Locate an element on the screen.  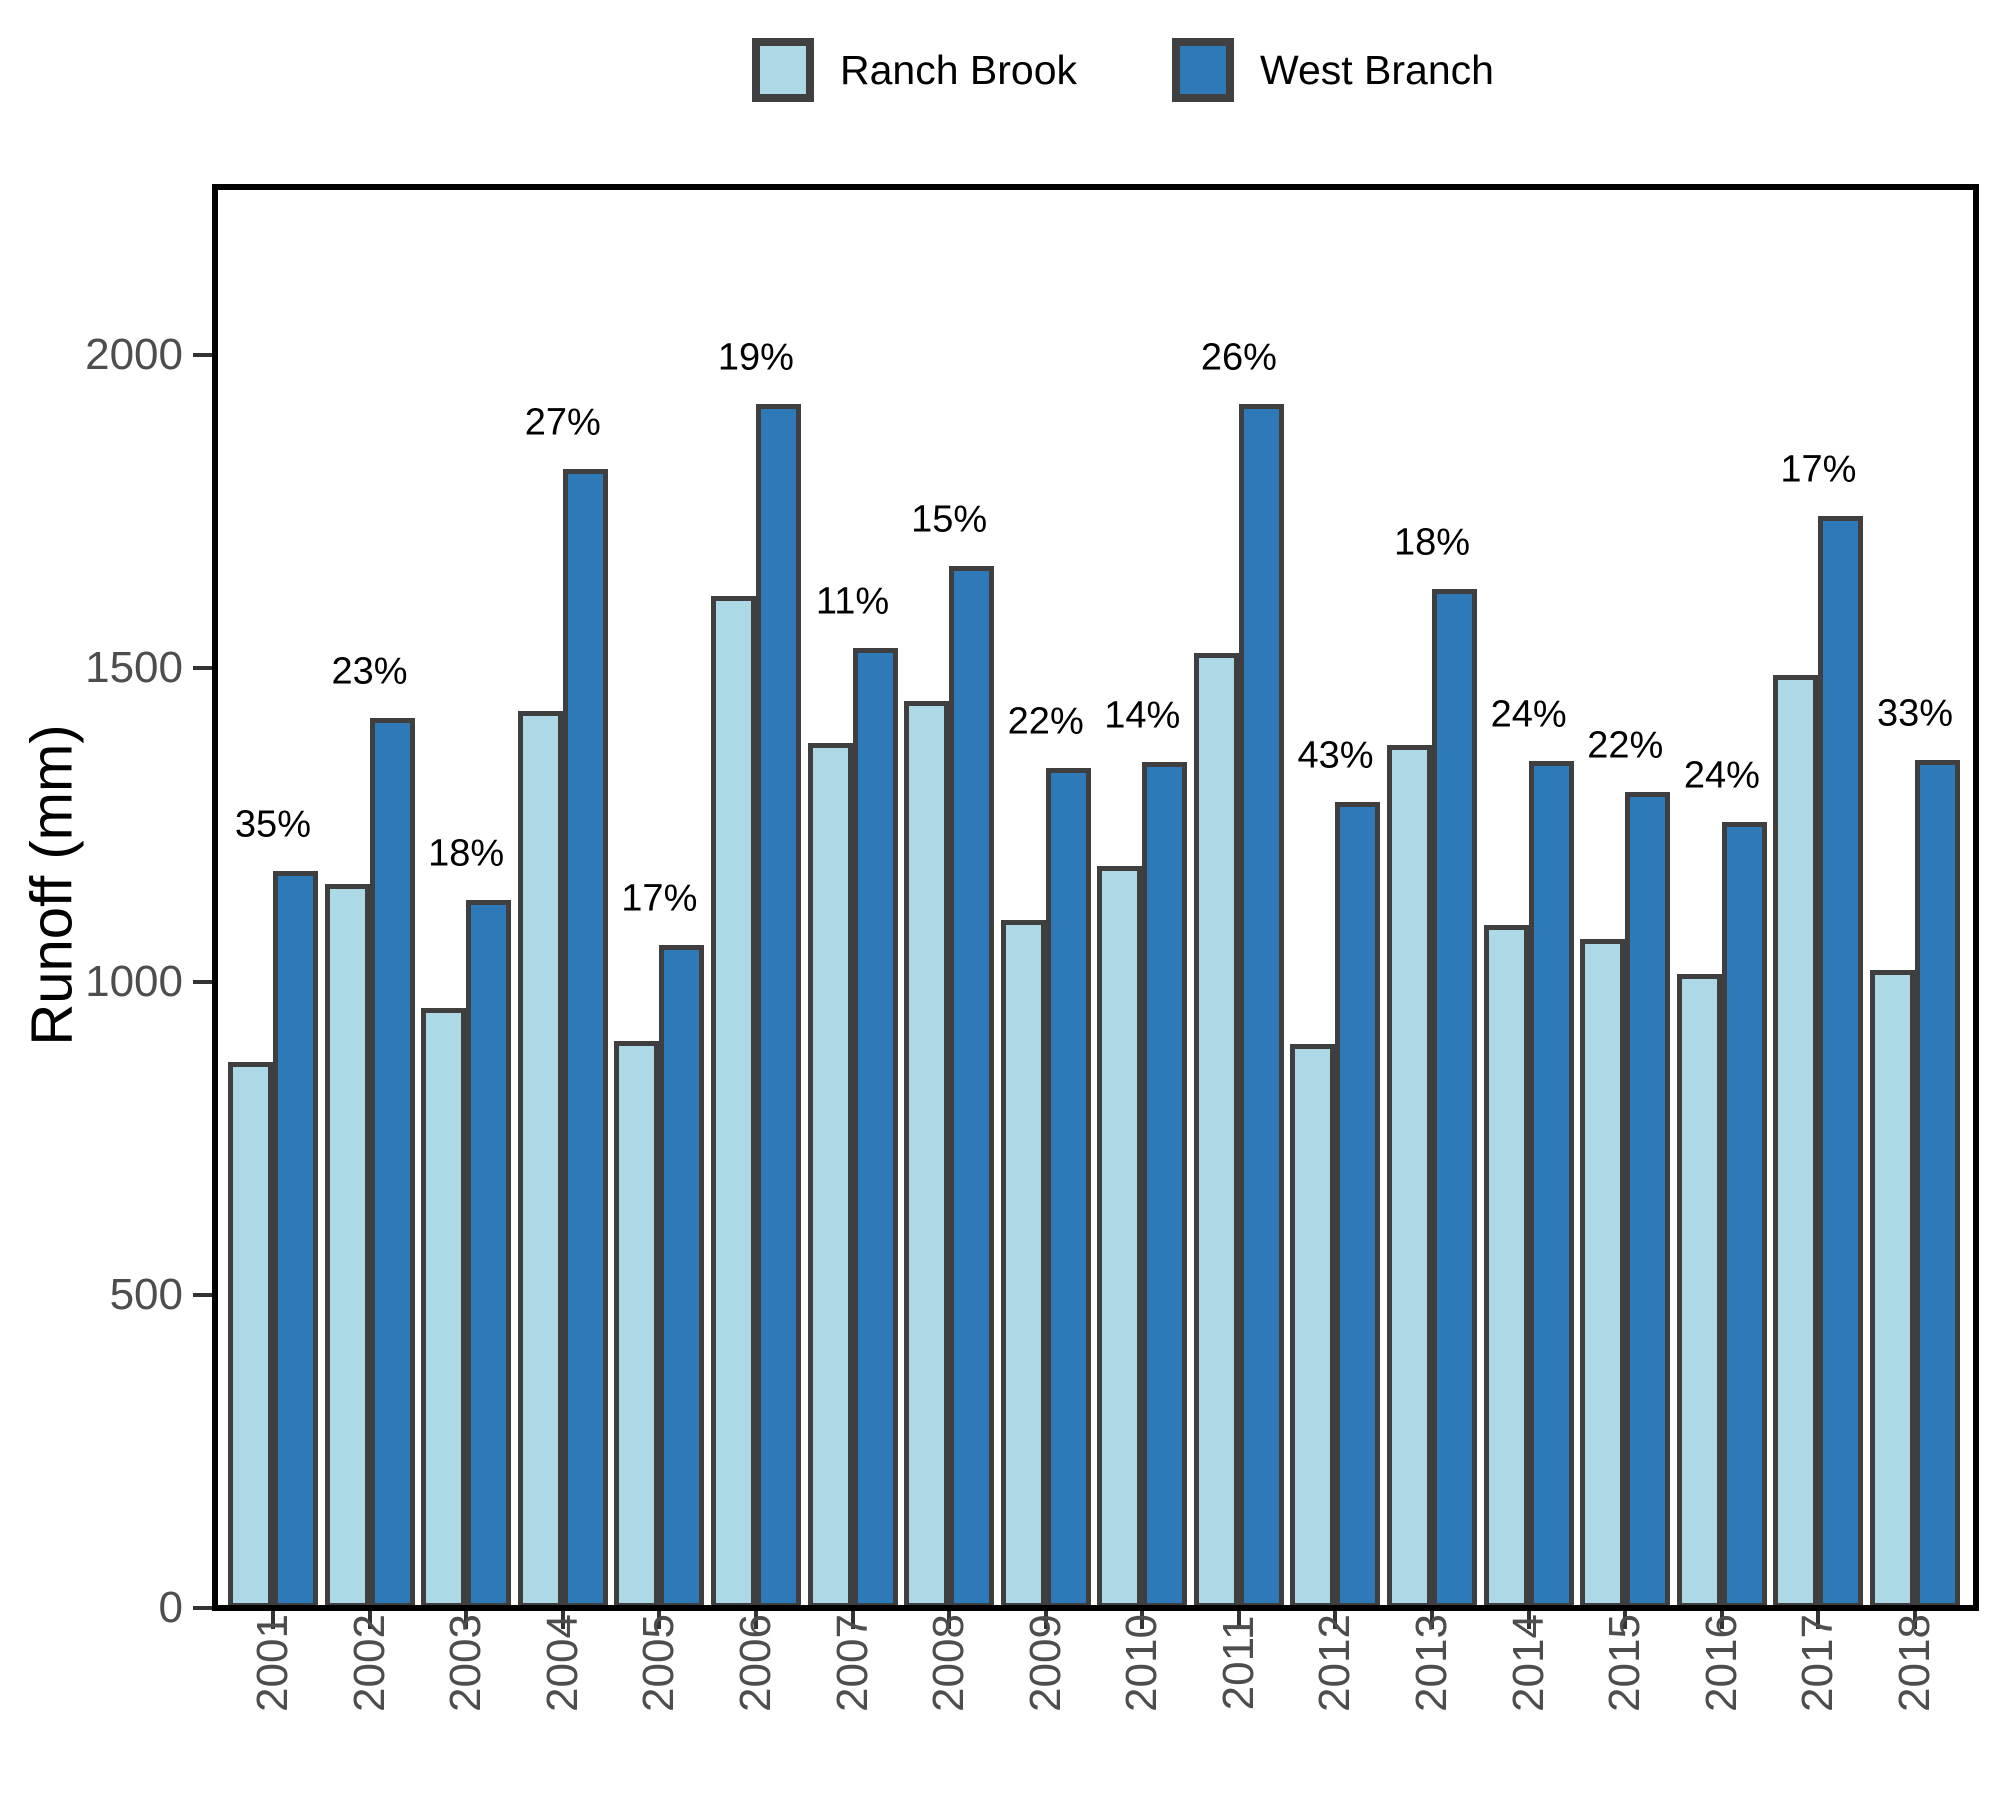
x-axis-label-2015: 2015 is located at coordinates (1625, 1663).